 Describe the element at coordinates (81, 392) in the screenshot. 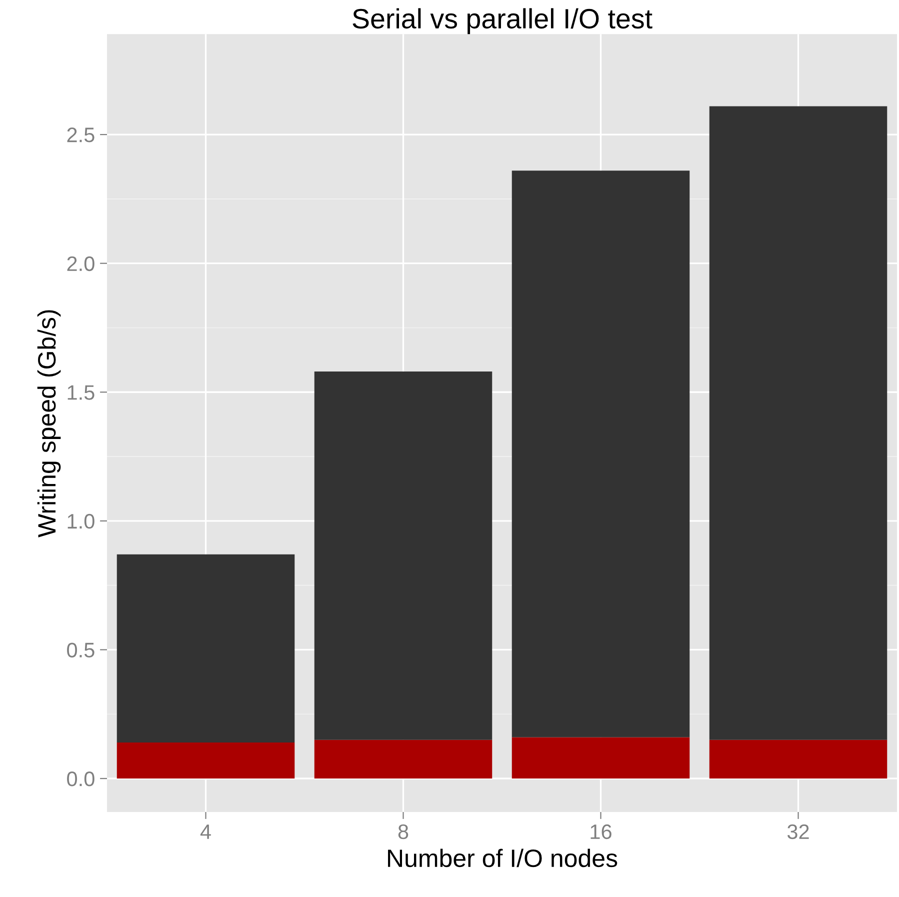

I see `y-tick-label: 1.5` at that location.